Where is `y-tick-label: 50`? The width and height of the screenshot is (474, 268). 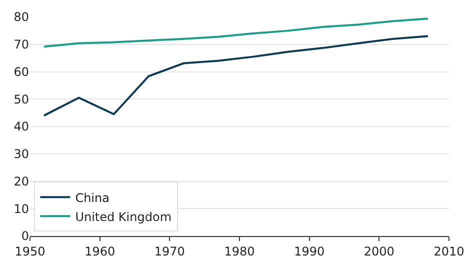
y-tick-label: 50 is located at coordinates (21, 99).